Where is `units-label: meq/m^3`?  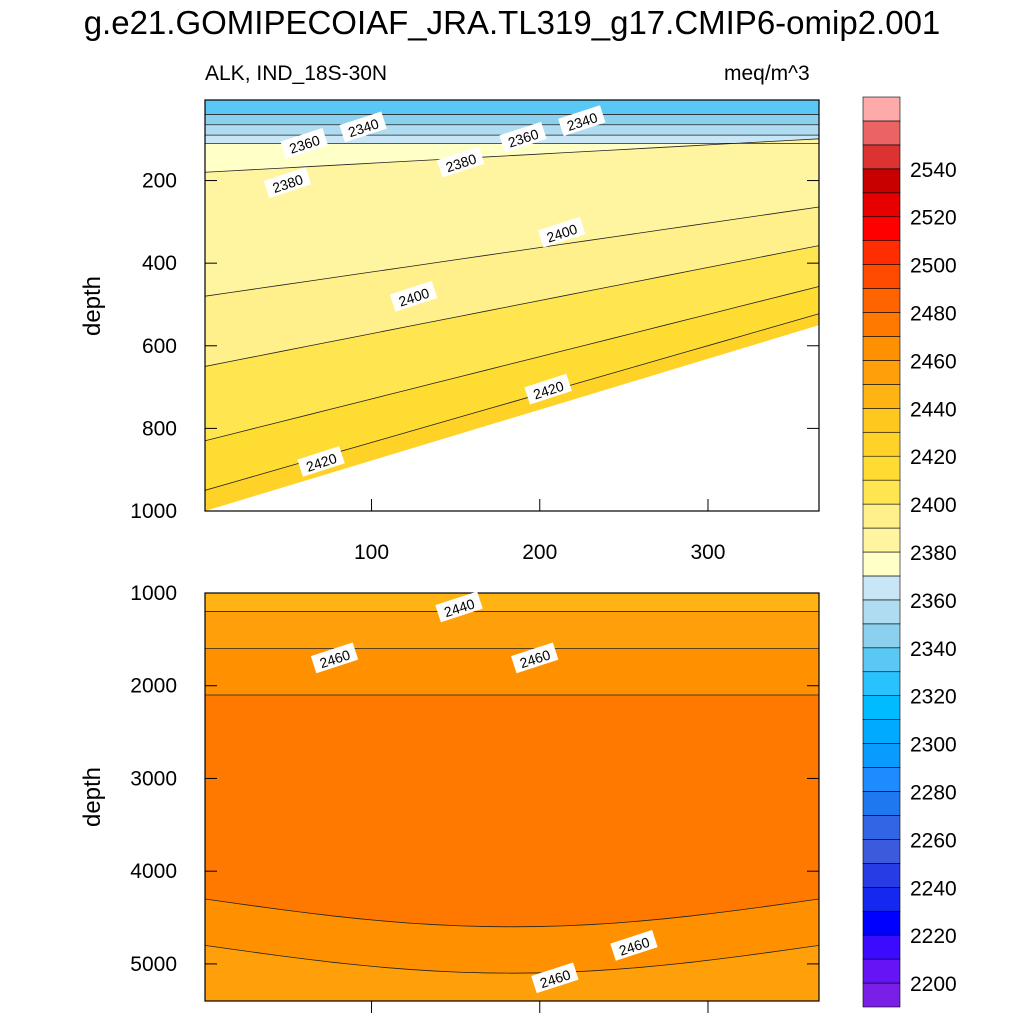
units-label: meq/m^3 is located at coordinates (767, 73).